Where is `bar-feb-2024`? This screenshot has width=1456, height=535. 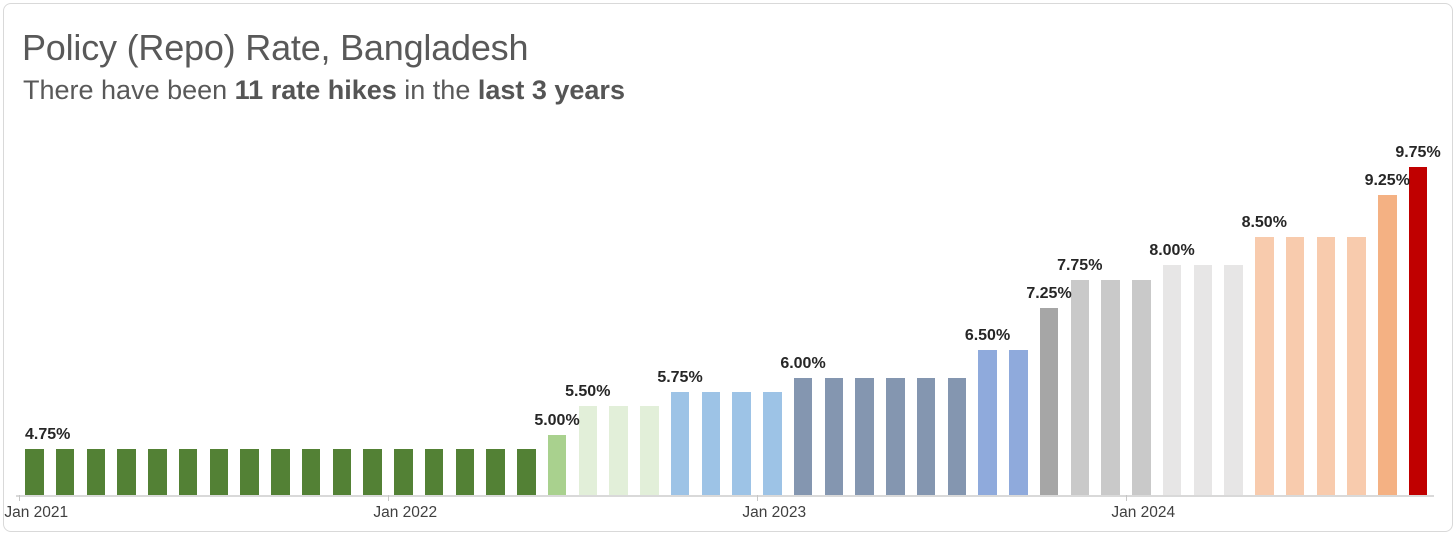 bar-feb-2024 is located at coordinates (1172, 380).